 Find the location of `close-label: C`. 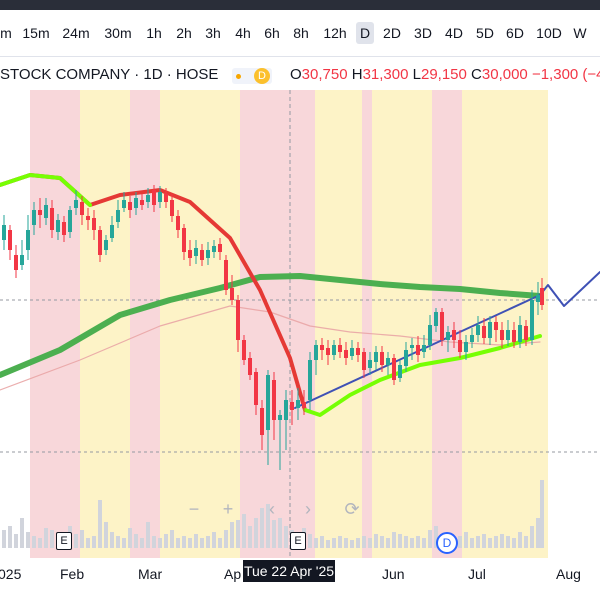

close-label: C is located at coordinates (476, 74).